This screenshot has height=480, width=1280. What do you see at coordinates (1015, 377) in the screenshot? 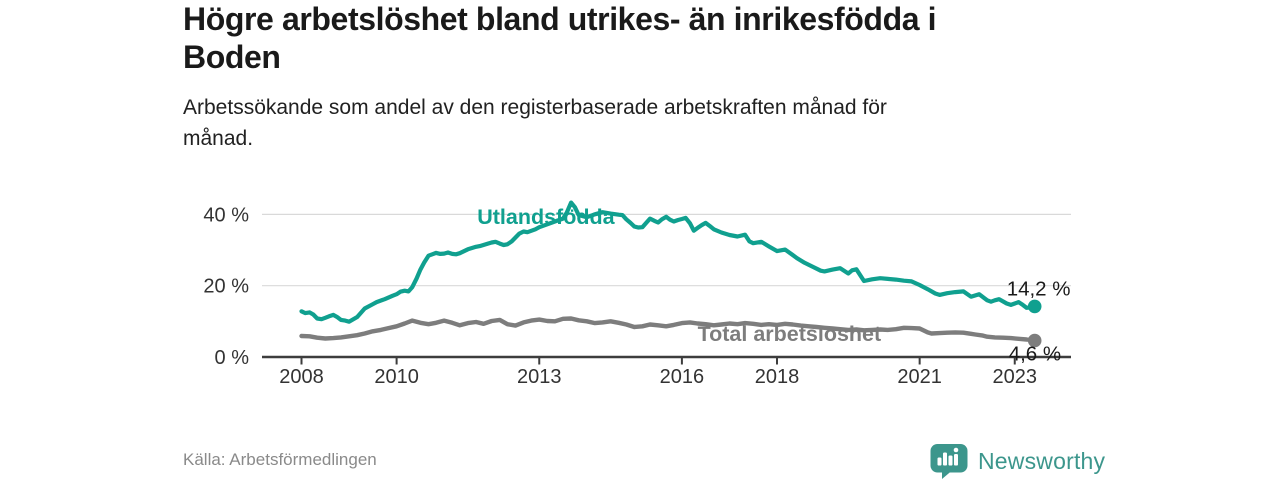
I see `x-tick-label: 2023` at bounding box center [1015, 377].